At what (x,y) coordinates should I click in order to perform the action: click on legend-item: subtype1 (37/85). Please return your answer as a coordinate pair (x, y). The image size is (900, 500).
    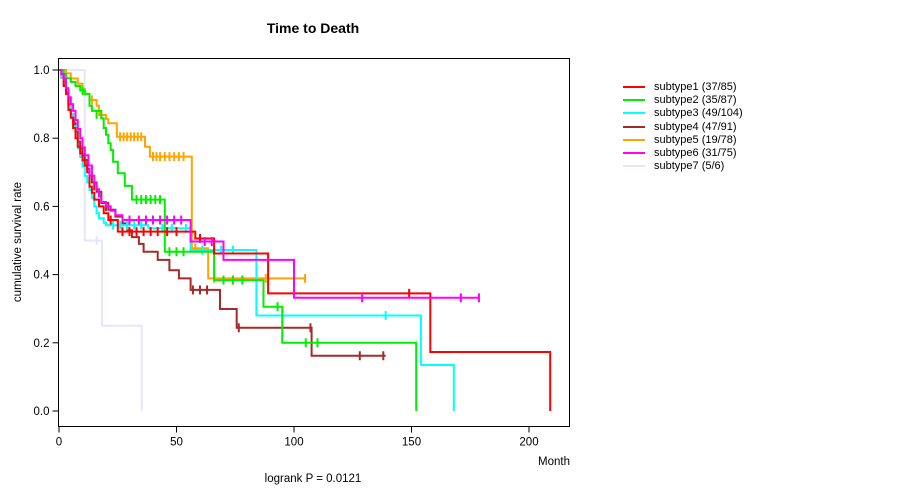
    Looking at the image, I should click on (683, 86).